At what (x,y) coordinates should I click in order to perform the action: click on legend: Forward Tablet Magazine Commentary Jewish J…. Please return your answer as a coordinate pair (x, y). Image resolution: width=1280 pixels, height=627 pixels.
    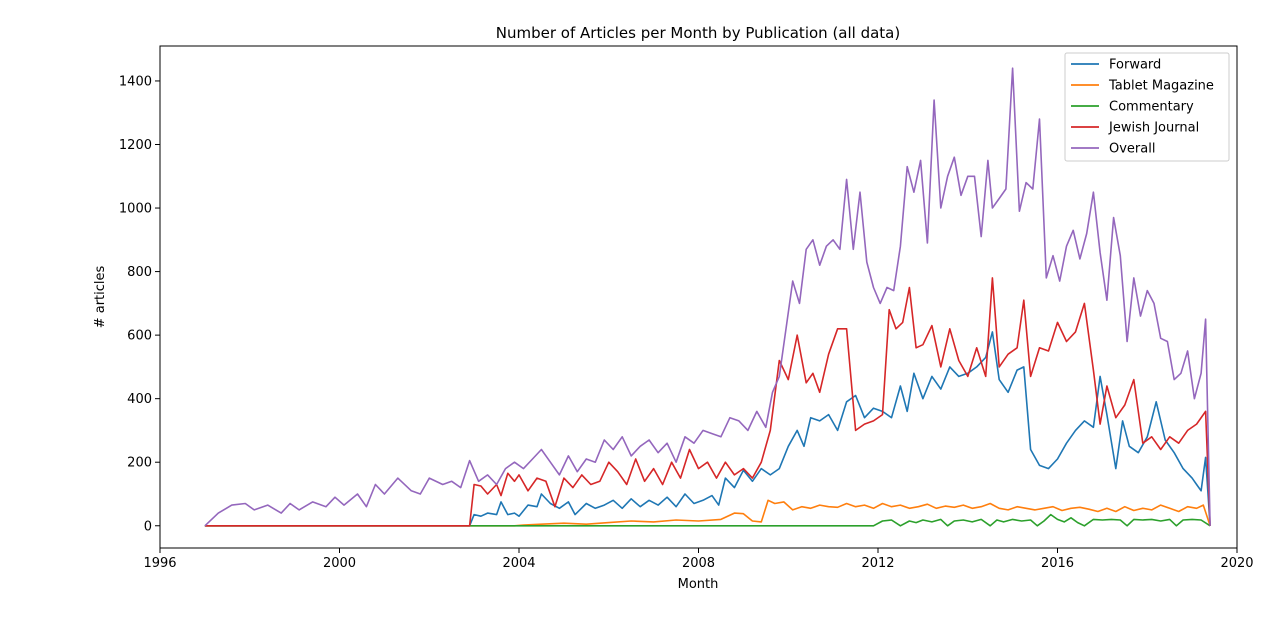
    Looking at the image, I should click on (1147, 107).